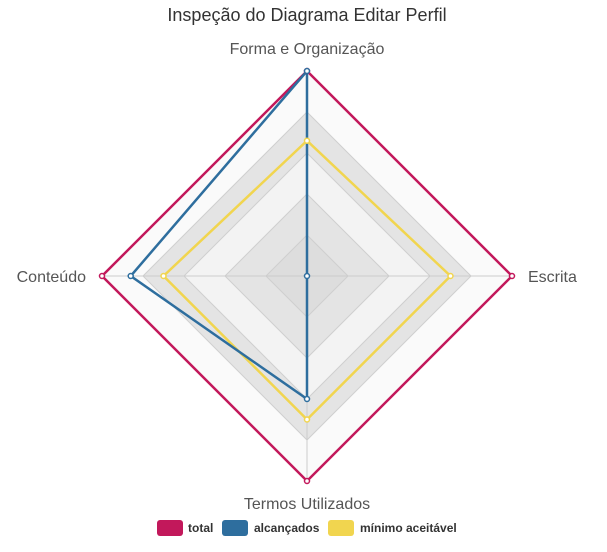  What do you see at coordinates (51, 277) in the screenshot?
I see `axis-label-conteudo: Conteúdo` at bounding box center [51, 277].